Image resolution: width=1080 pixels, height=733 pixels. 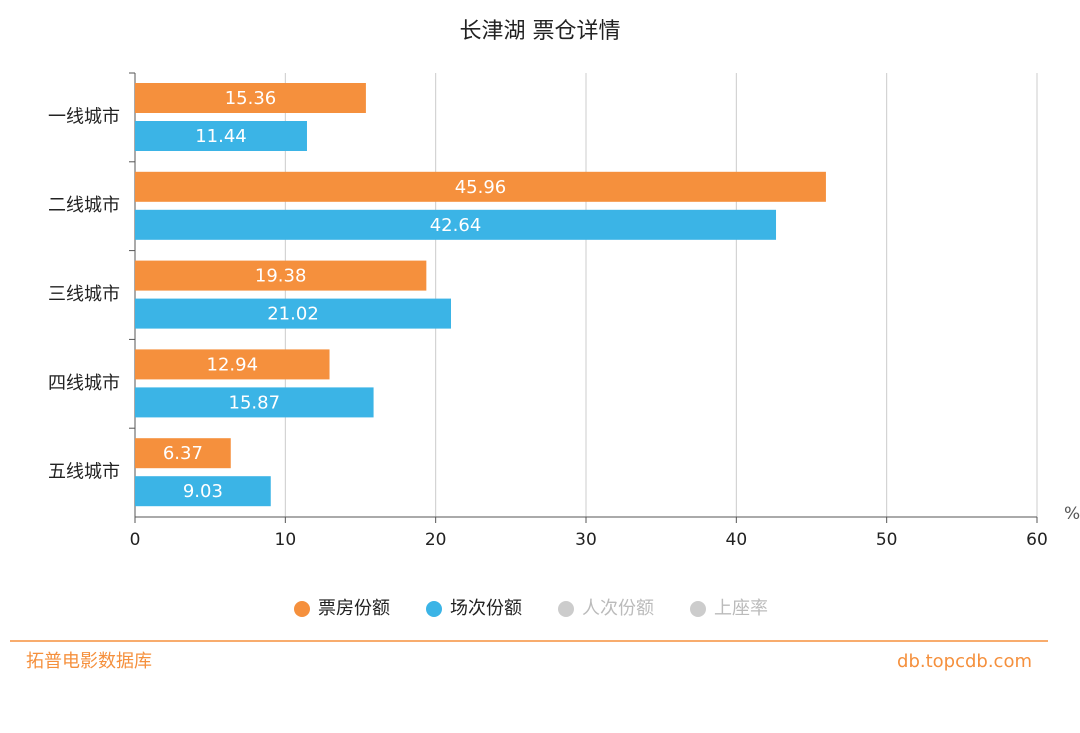 I want to click on y-tick-label: 一线城市, so click(x=84, y=116).